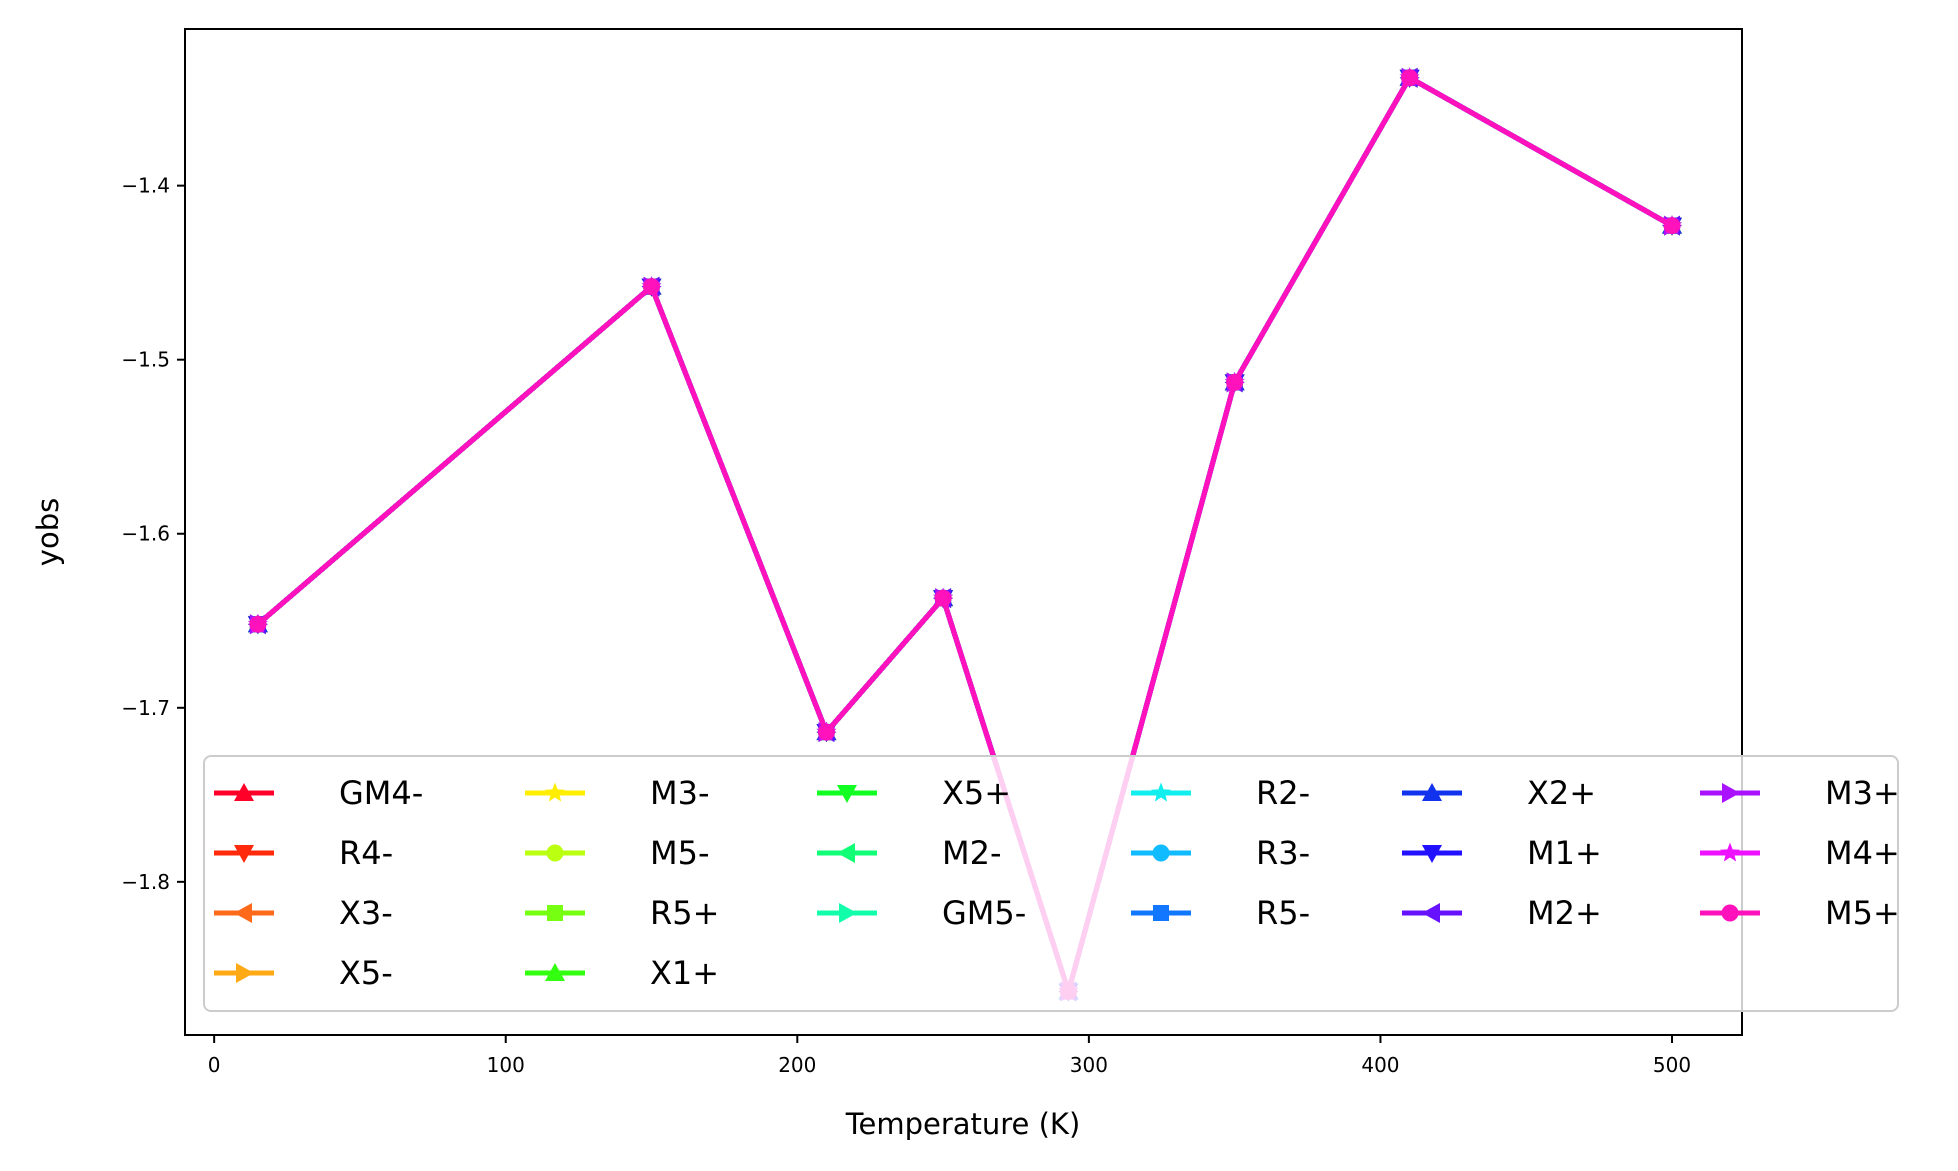 Image resolution: width=1958 pixels, height=1171 pixels. I want to click on legend-item: R5-, so click(1220, 913).